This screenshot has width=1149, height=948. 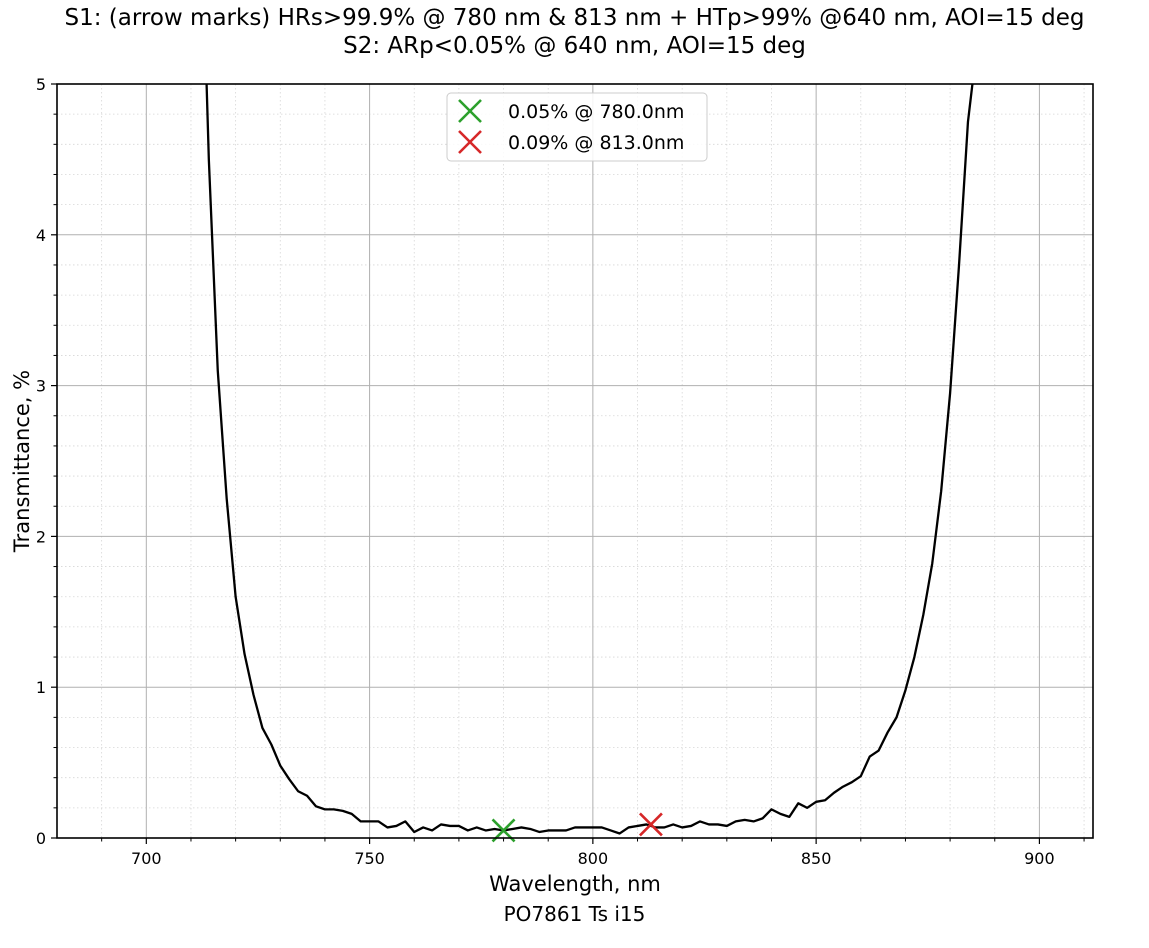 I want to click on y-tick-label: 1, so click(x=41, y=687).